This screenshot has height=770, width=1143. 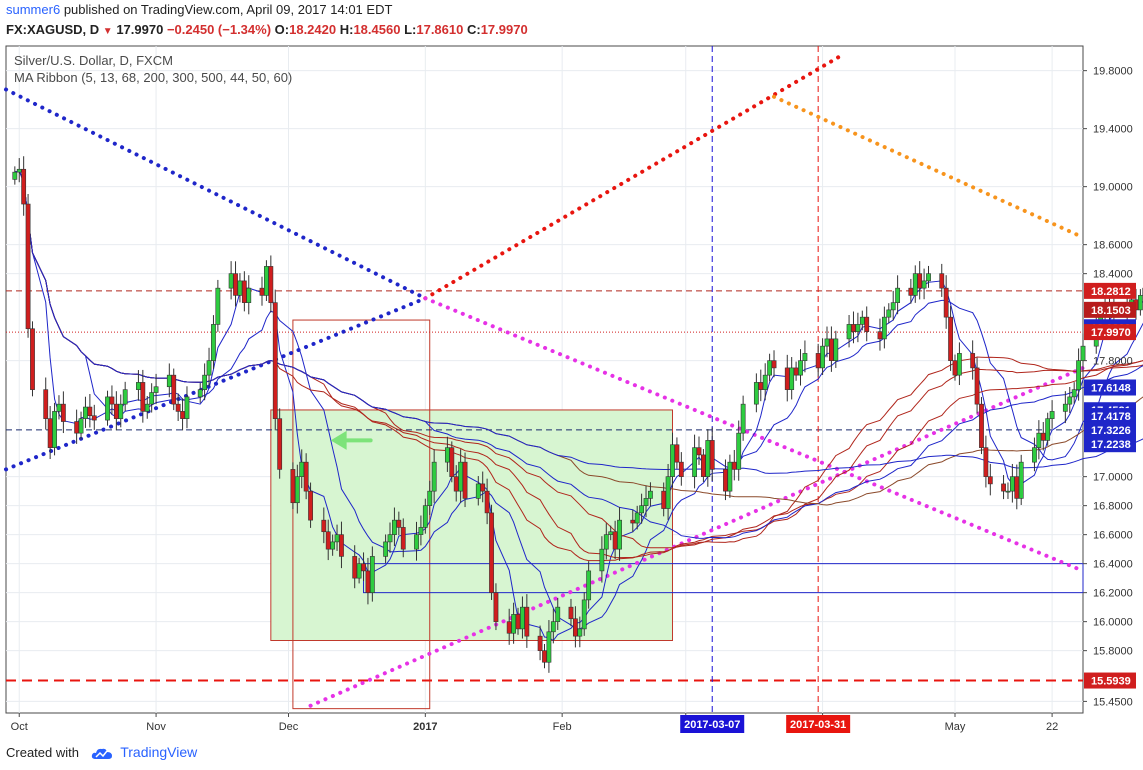 I want to click on tradingview-cloud-icon, so click(x=102, y=754).